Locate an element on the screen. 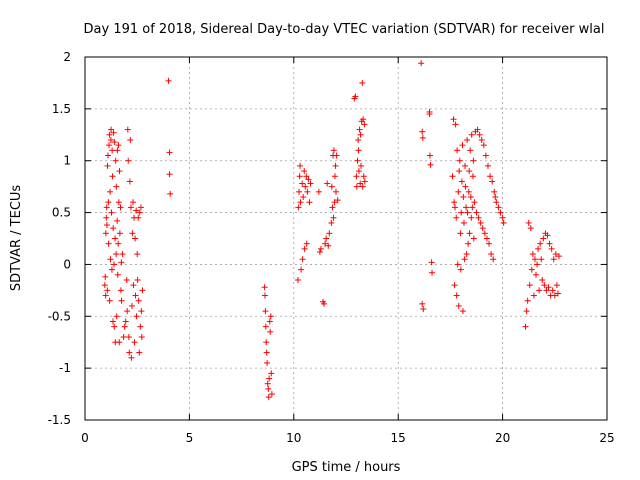 This screenshot has width=640, height=480. x-tick-label: 15 is located at coordinates (398, 438).